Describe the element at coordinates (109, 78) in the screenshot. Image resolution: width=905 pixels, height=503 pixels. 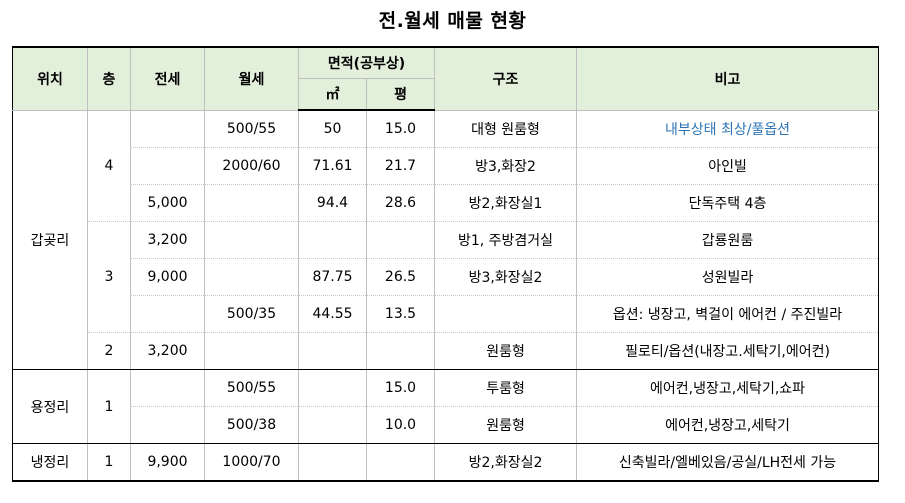
I see `header-floor: 층` at that location.